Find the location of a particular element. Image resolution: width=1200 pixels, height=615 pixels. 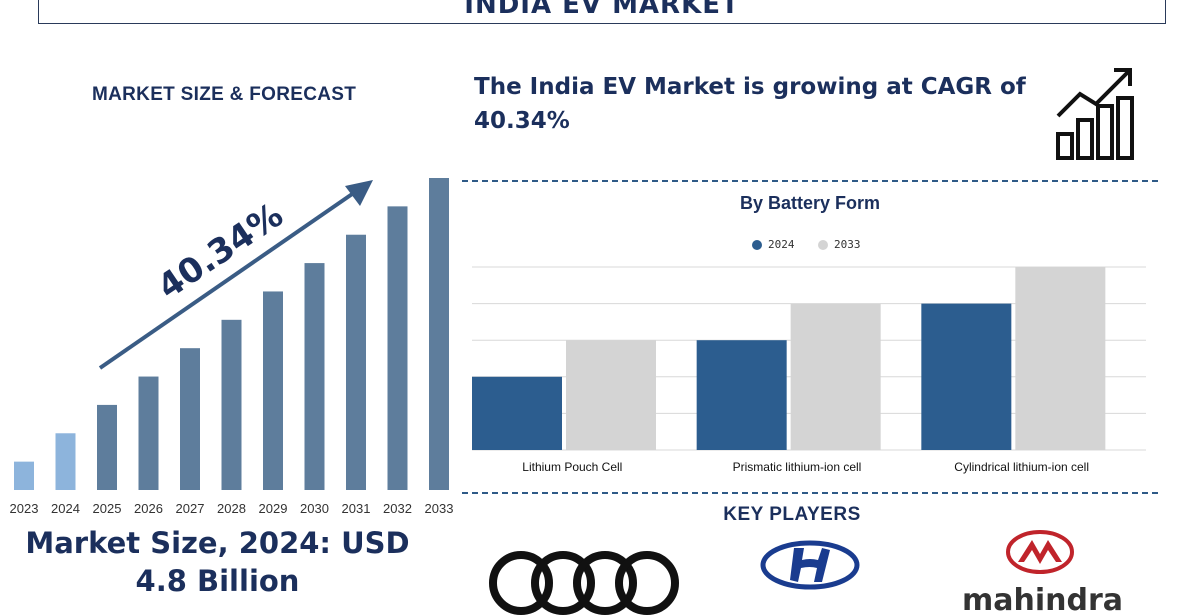

cagr-line2: 40.34% is located at coordinates (522, 121).